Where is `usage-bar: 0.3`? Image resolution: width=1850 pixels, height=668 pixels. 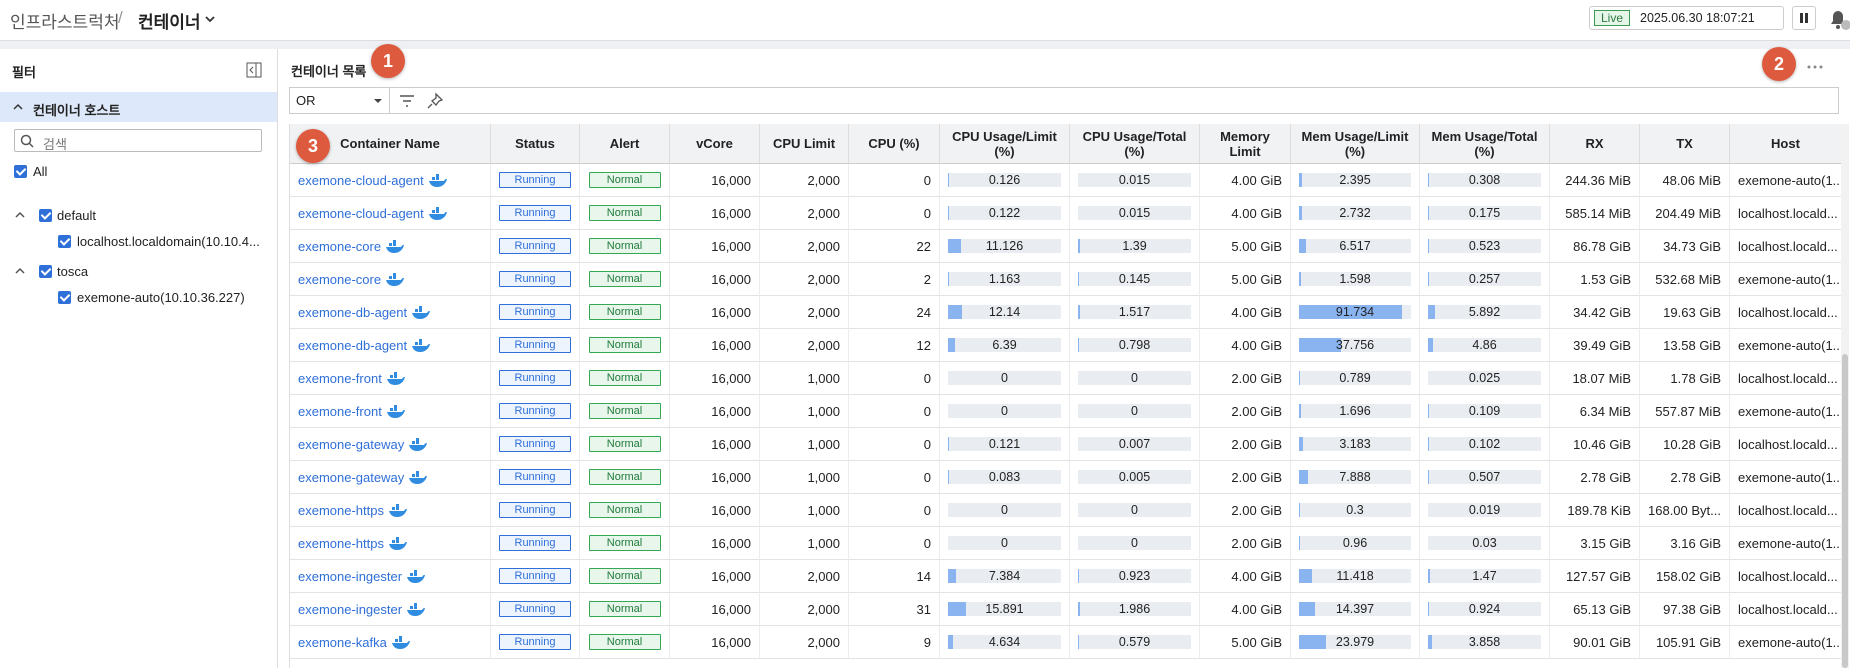 usage-bar: 0.3 is located at coordinates (1355, 510).